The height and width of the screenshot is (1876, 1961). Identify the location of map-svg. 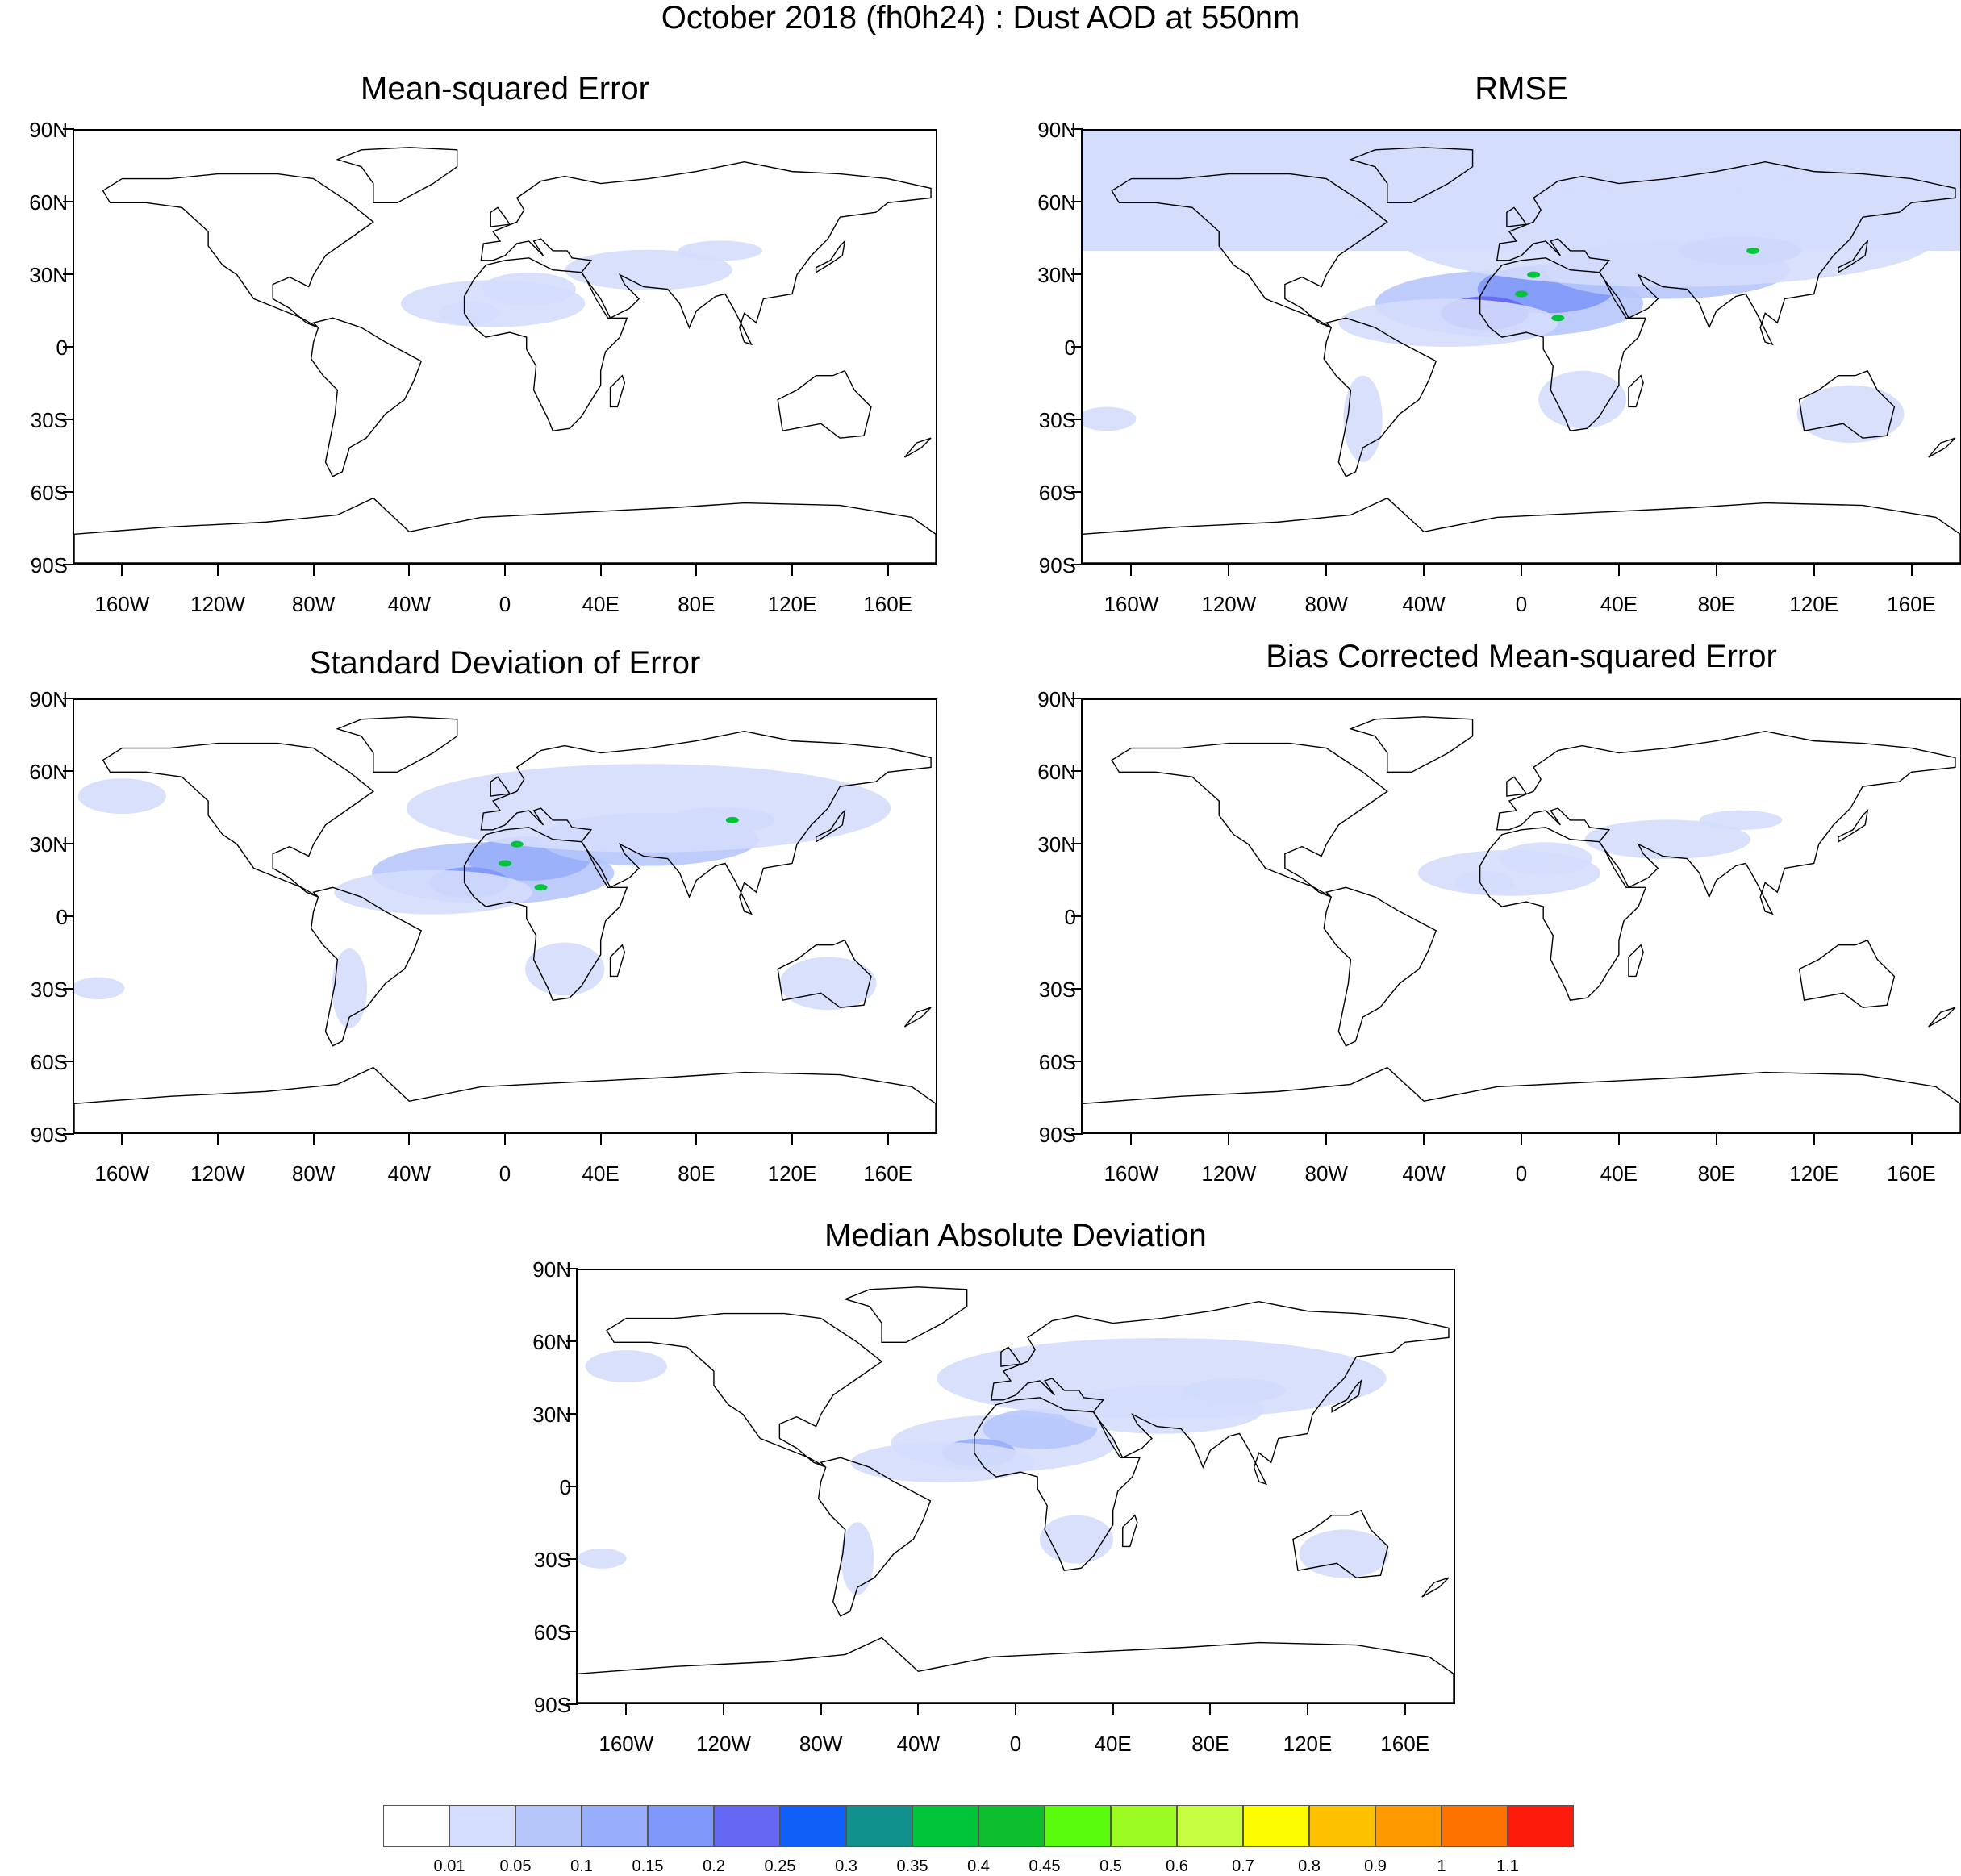
(1521, 924).